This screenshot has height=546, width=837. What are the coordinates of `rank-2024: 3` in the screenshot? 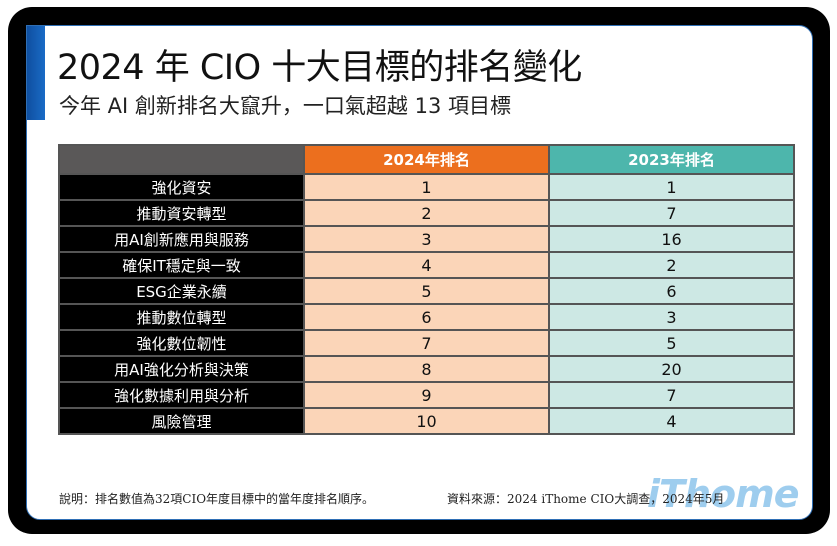 It's located at (426, 239).